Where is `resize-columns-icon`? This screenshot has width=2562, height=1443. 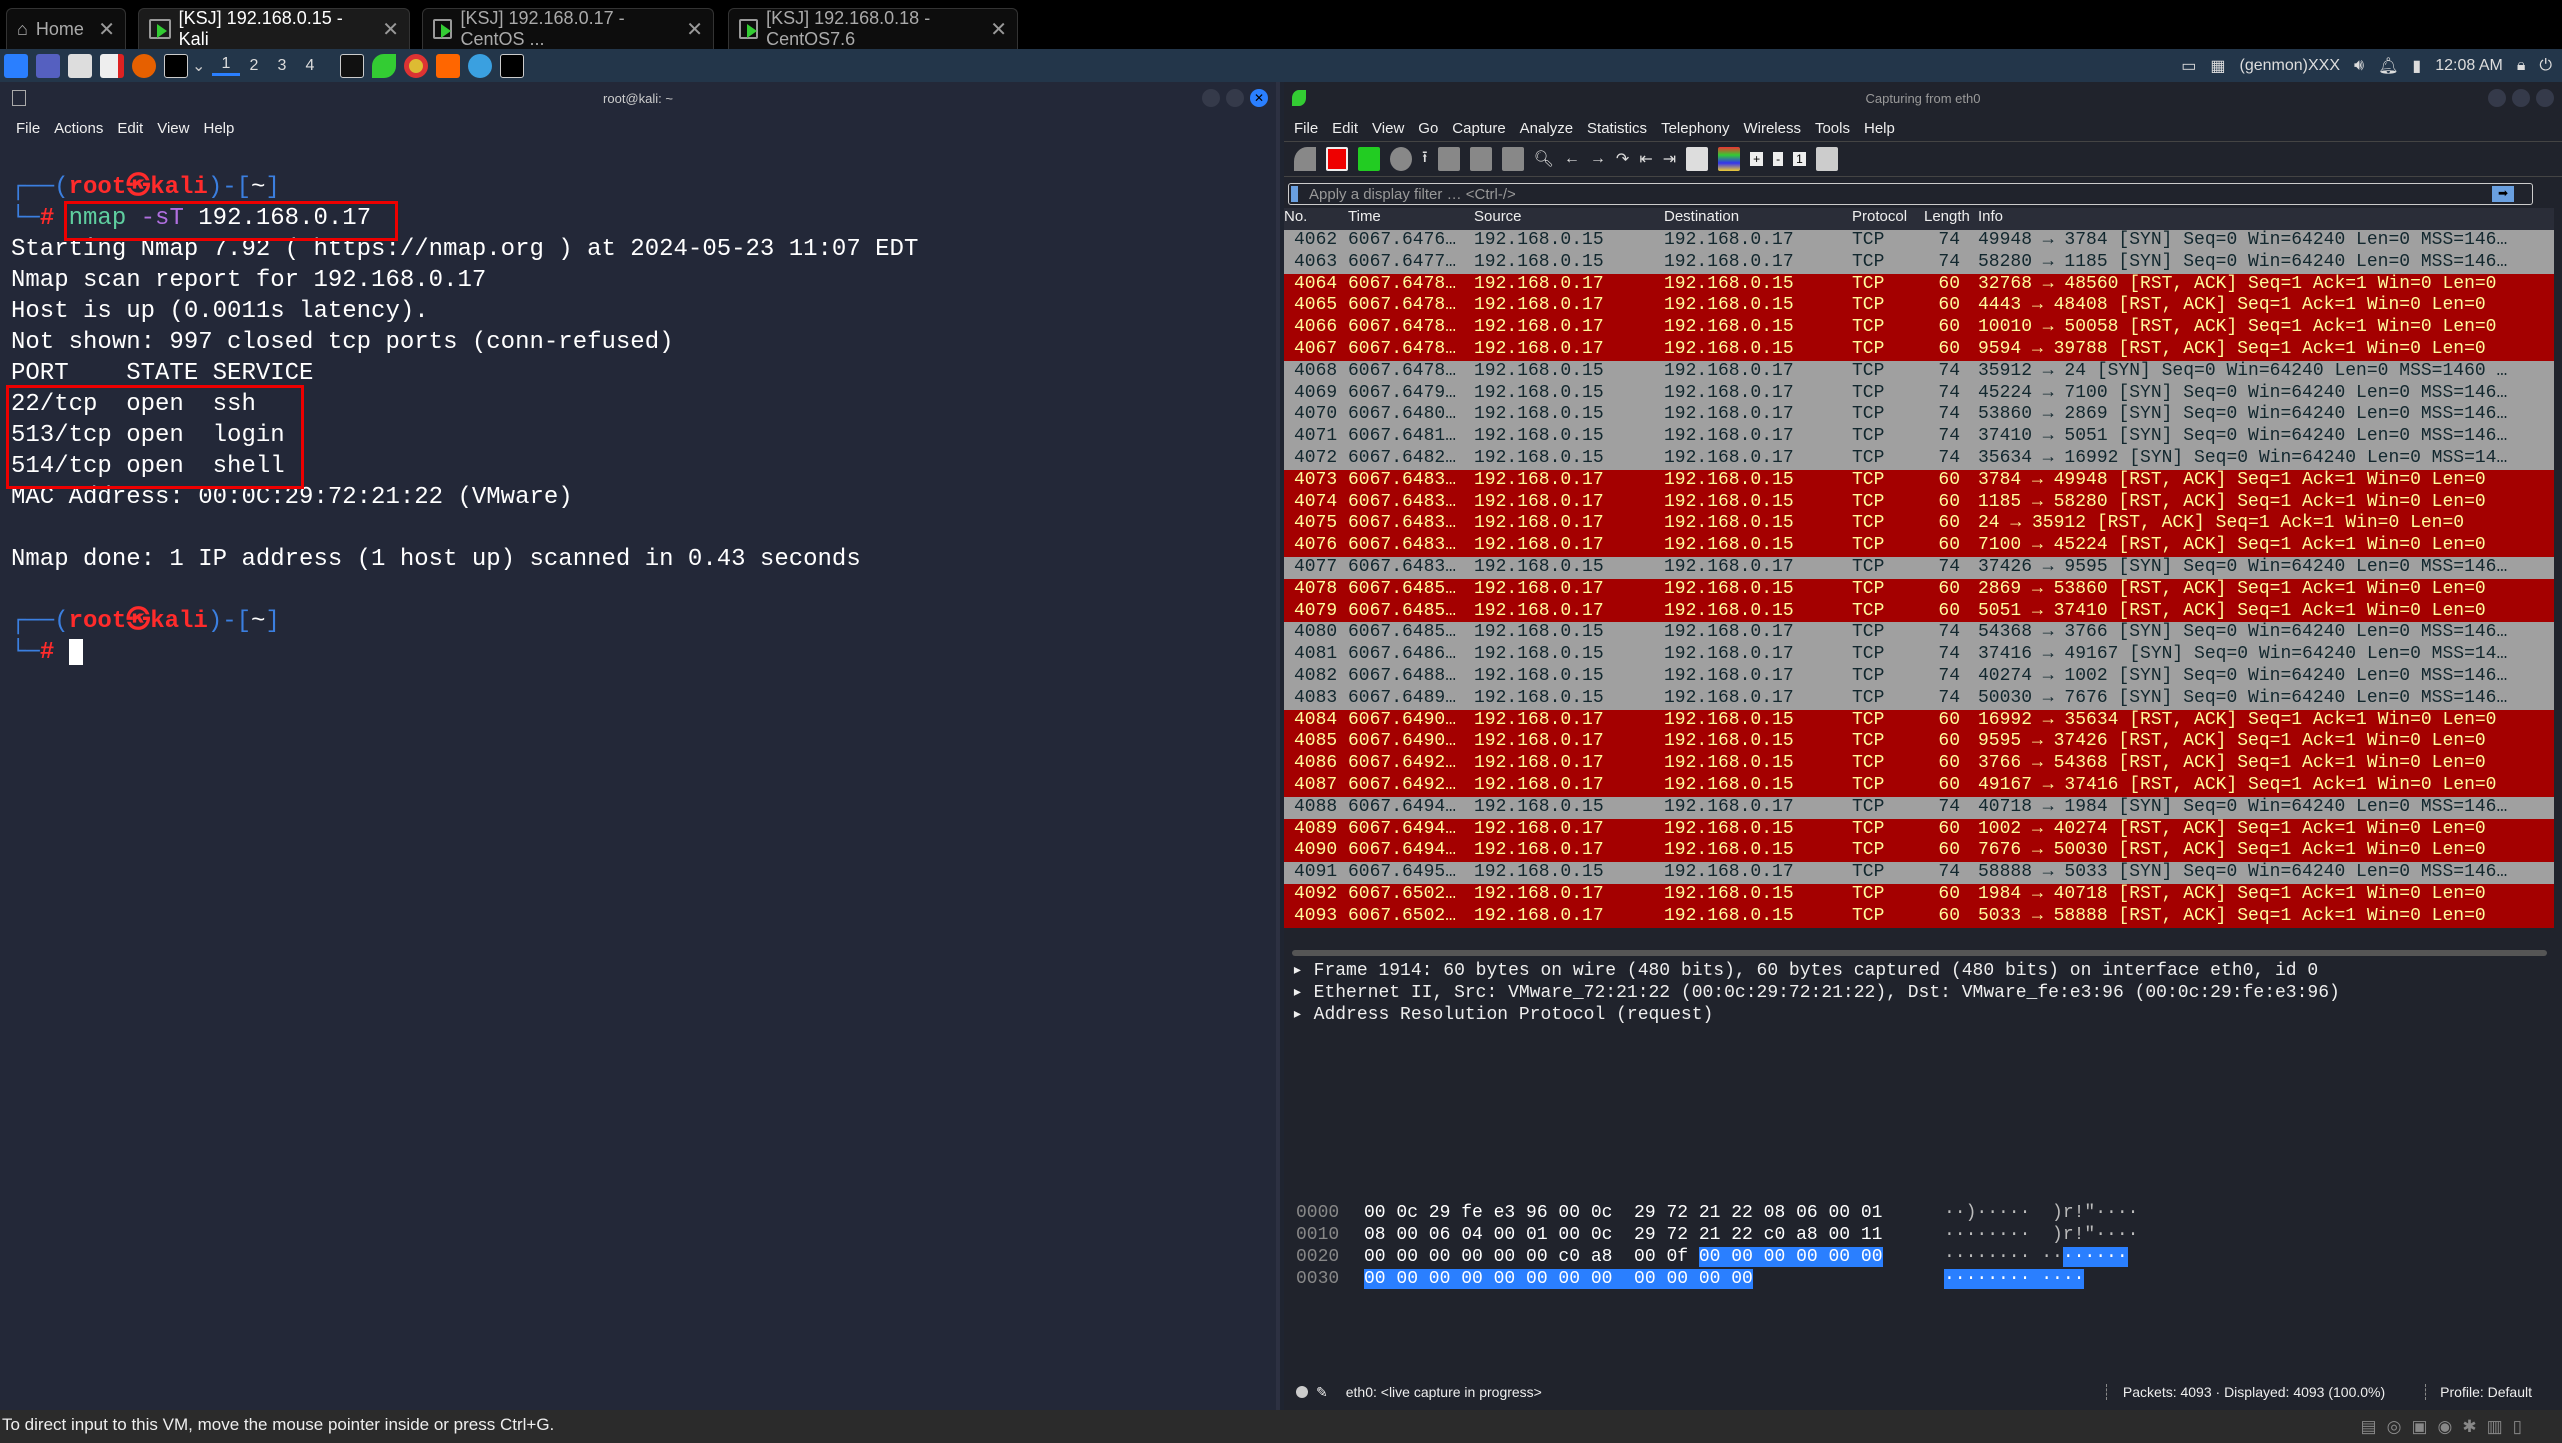 resize-columns-icon is located at coordinates (1826, 159).